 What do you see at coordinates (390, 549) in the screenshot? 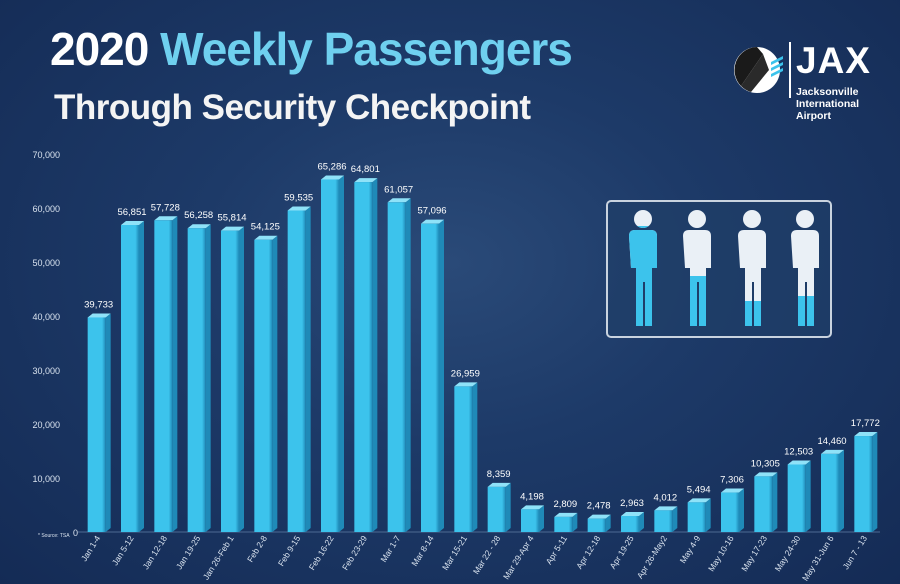
I see `x-tick-label: Mar 1-7` at bounding box center [390, 549].